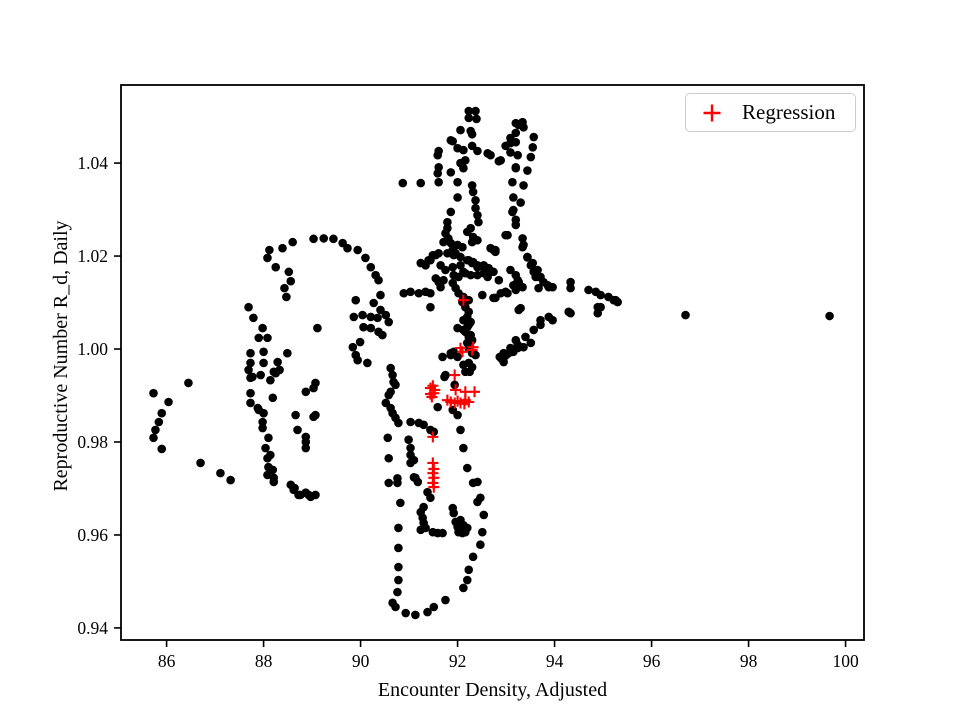 This screenshot has width=960, height=720. What do you see at coordinates (845, 661) in the screenshot?
I see `x-tick-label: 100` at bounding box center [845, 661].